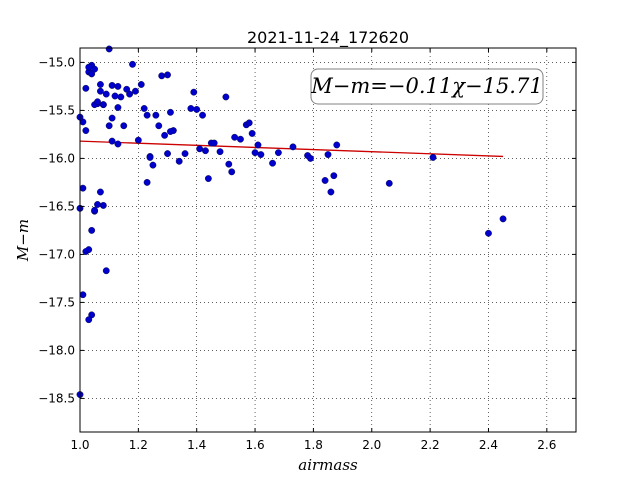 The image size is (640, 484). I want to click on annotation-frame, so click(427, 86).